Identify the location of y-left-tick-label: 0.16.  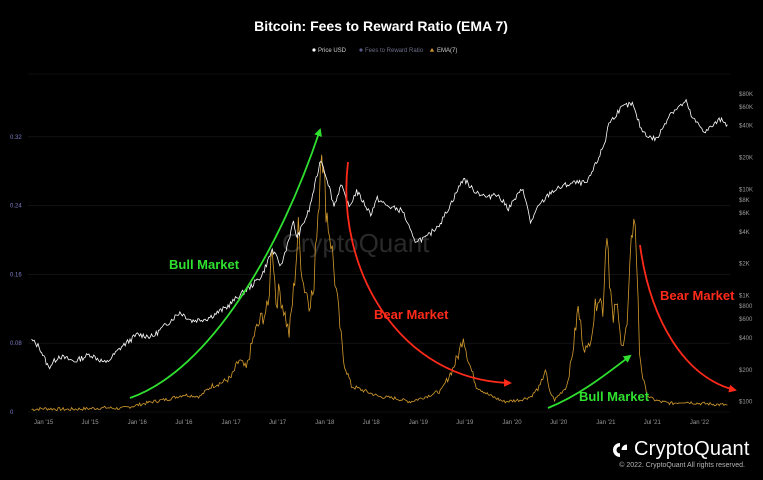
(16, 275).